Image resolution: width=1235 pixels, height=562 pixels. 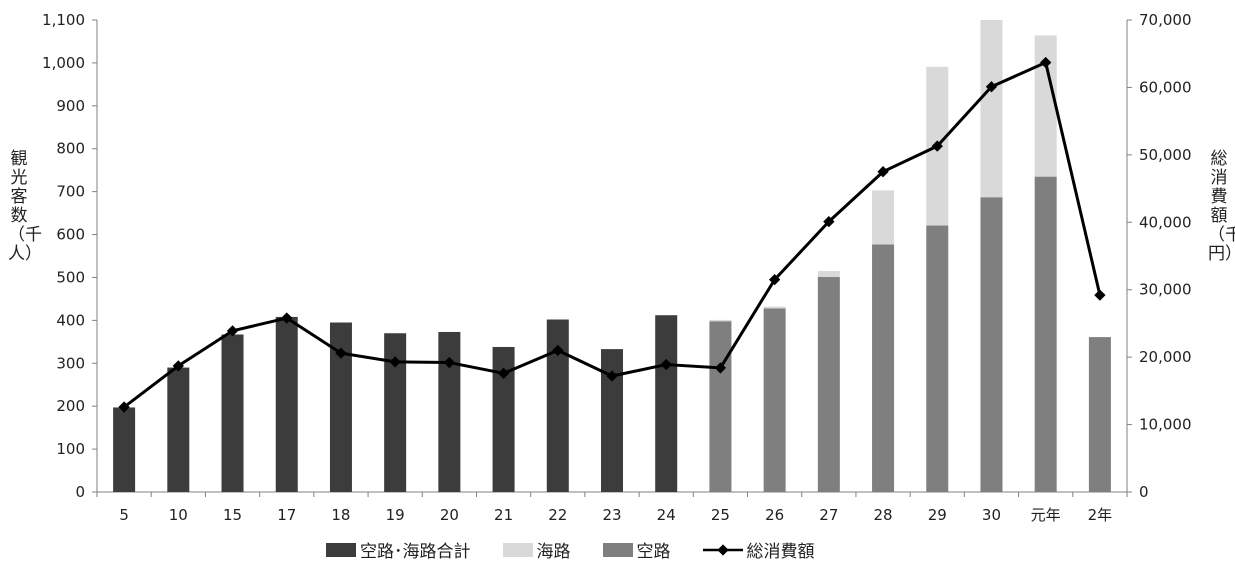 I want to click on y-tick-label: 1,000, so click(x=63, y=63).